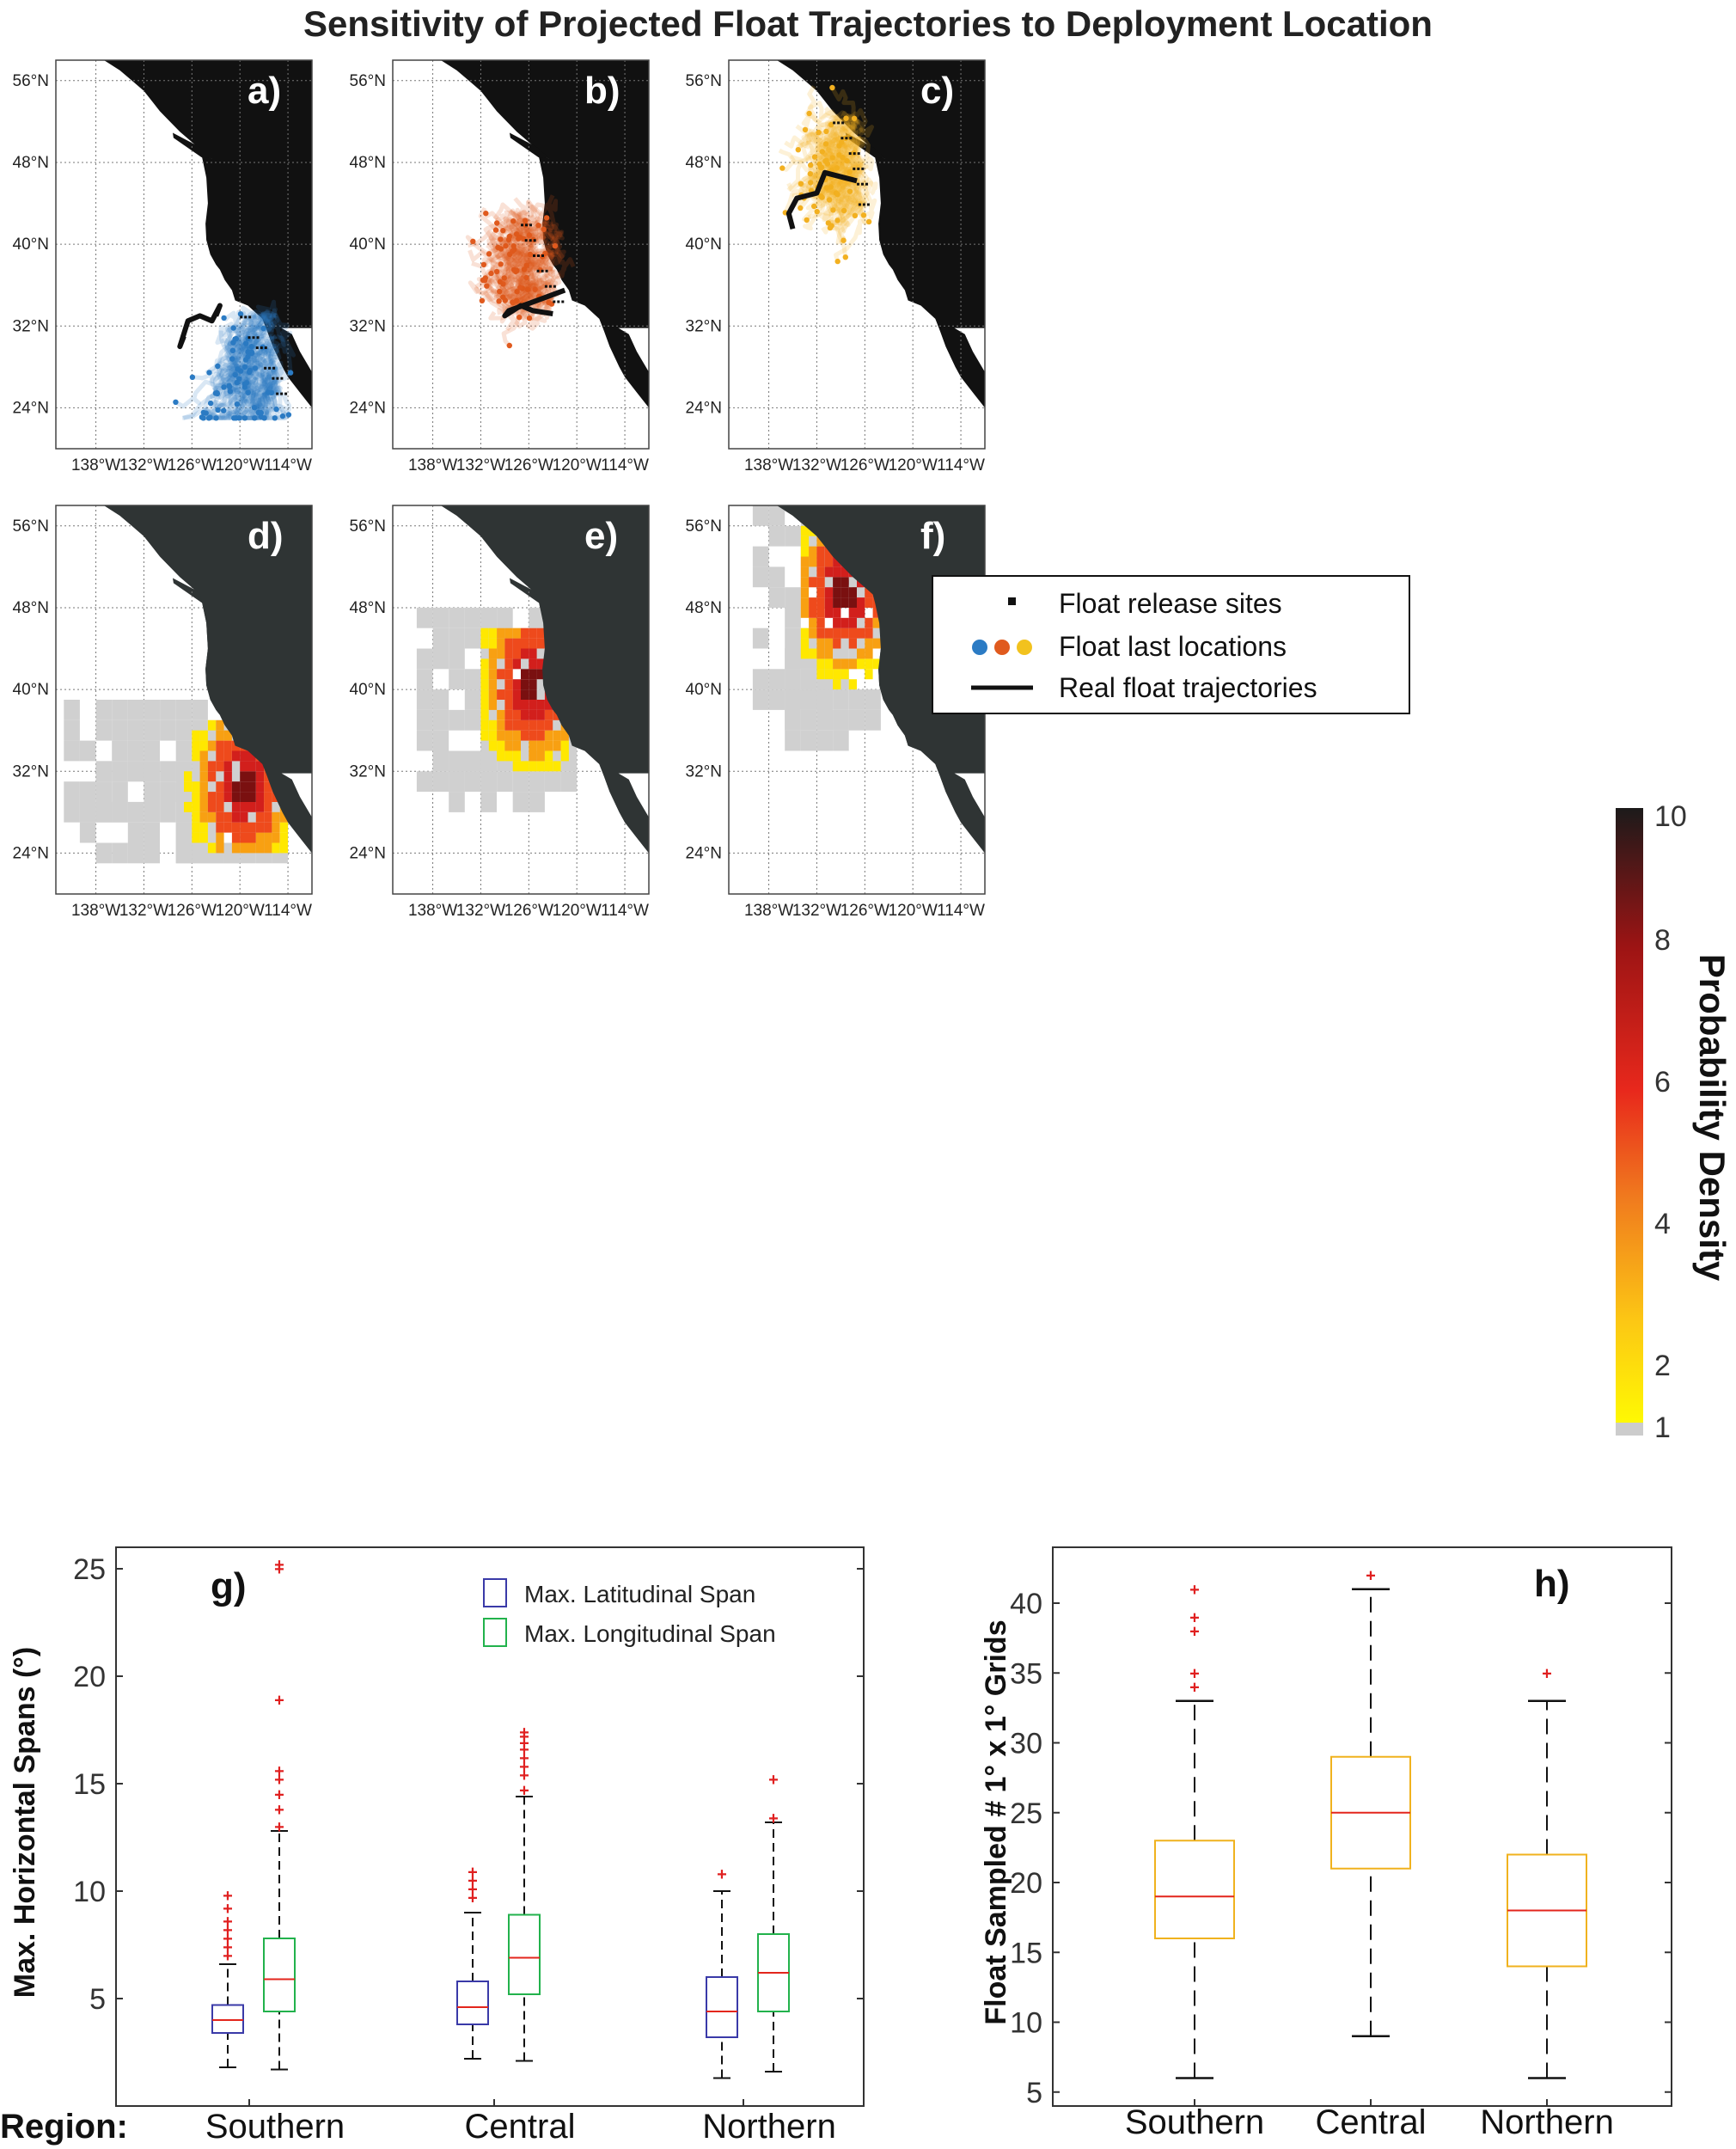  Describe the element at coordinates (524, 1954) in the screenshot. I see `g-box` at that location.